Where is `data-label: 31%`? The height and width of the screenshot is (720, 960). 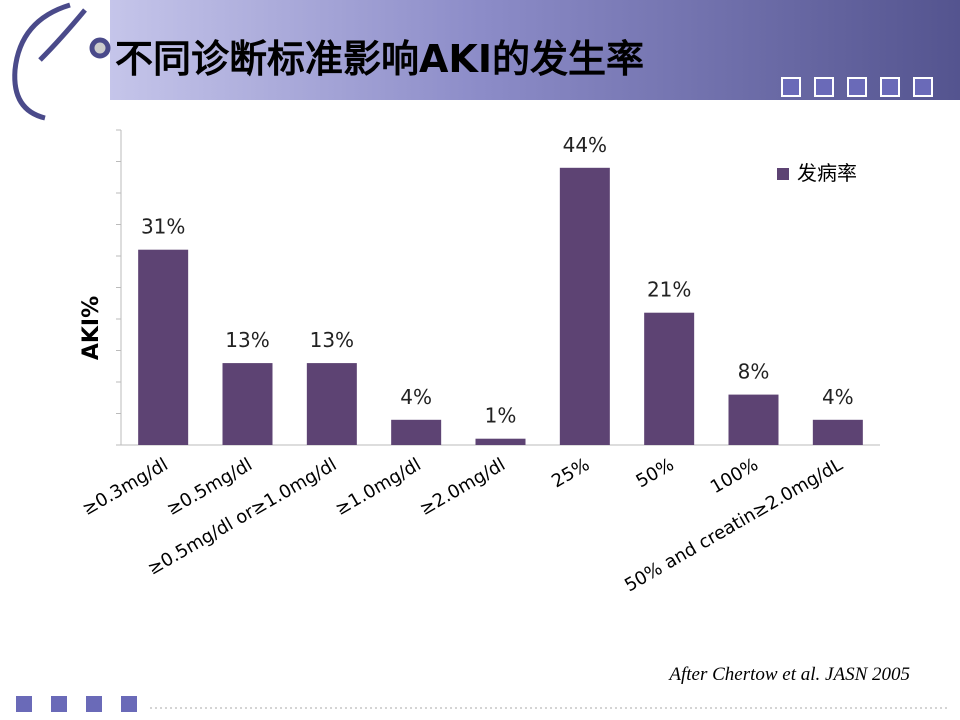
data-label: 31% is located at coordinates (163, 227).